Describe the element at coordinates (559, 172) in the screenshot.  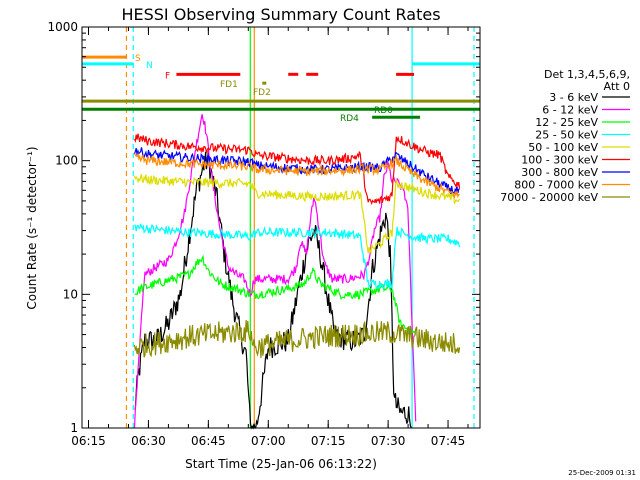
I see `legend-label-6: 300 - 800 keV` at that location.